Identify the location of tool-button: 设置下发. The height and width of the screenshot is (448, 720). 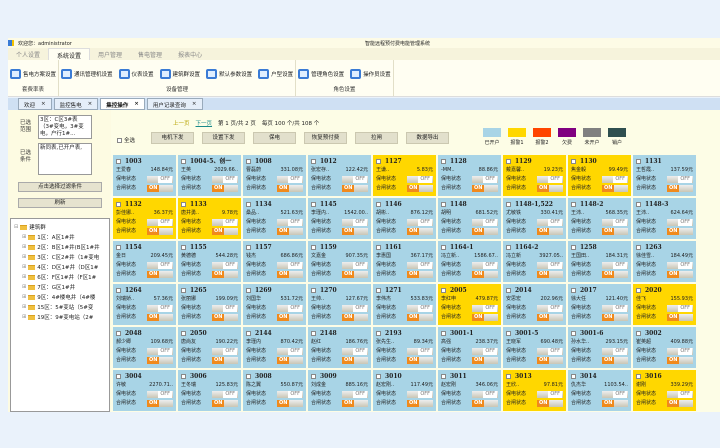
(223, 138).